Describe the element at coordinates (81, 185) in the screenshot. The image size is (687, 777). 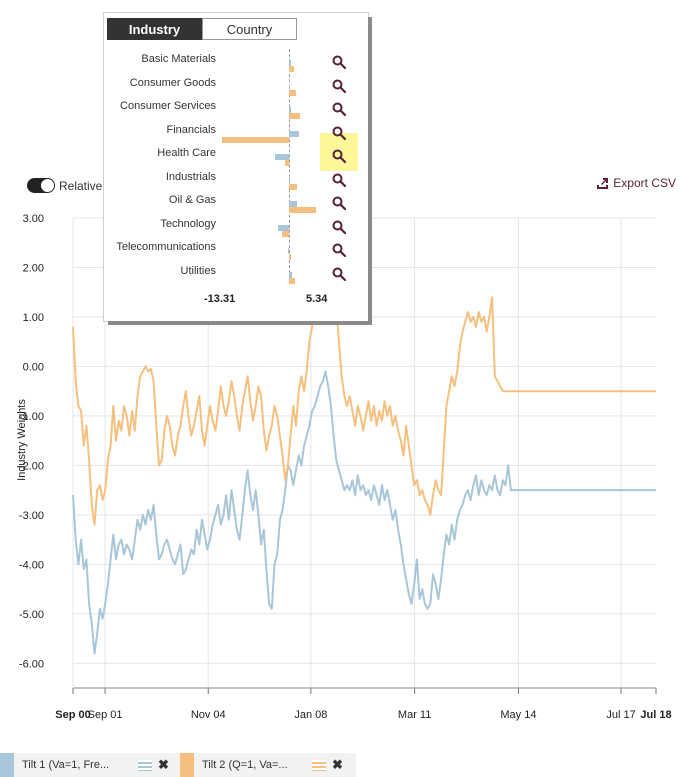
I see `toggle-label: Relative` at that location.